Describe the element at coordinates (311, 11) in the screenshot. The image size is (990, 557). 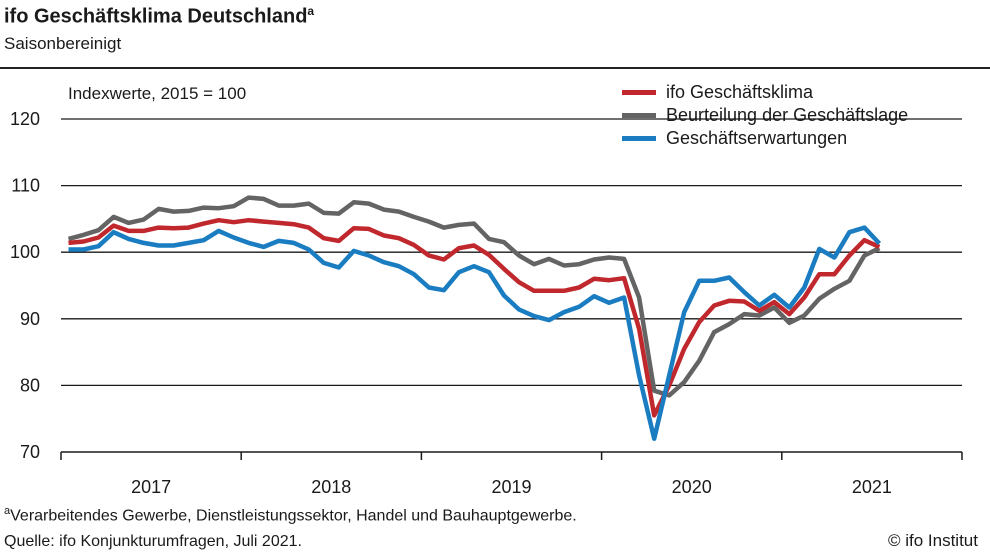
I see `title-footnote-mark: a` at that location.